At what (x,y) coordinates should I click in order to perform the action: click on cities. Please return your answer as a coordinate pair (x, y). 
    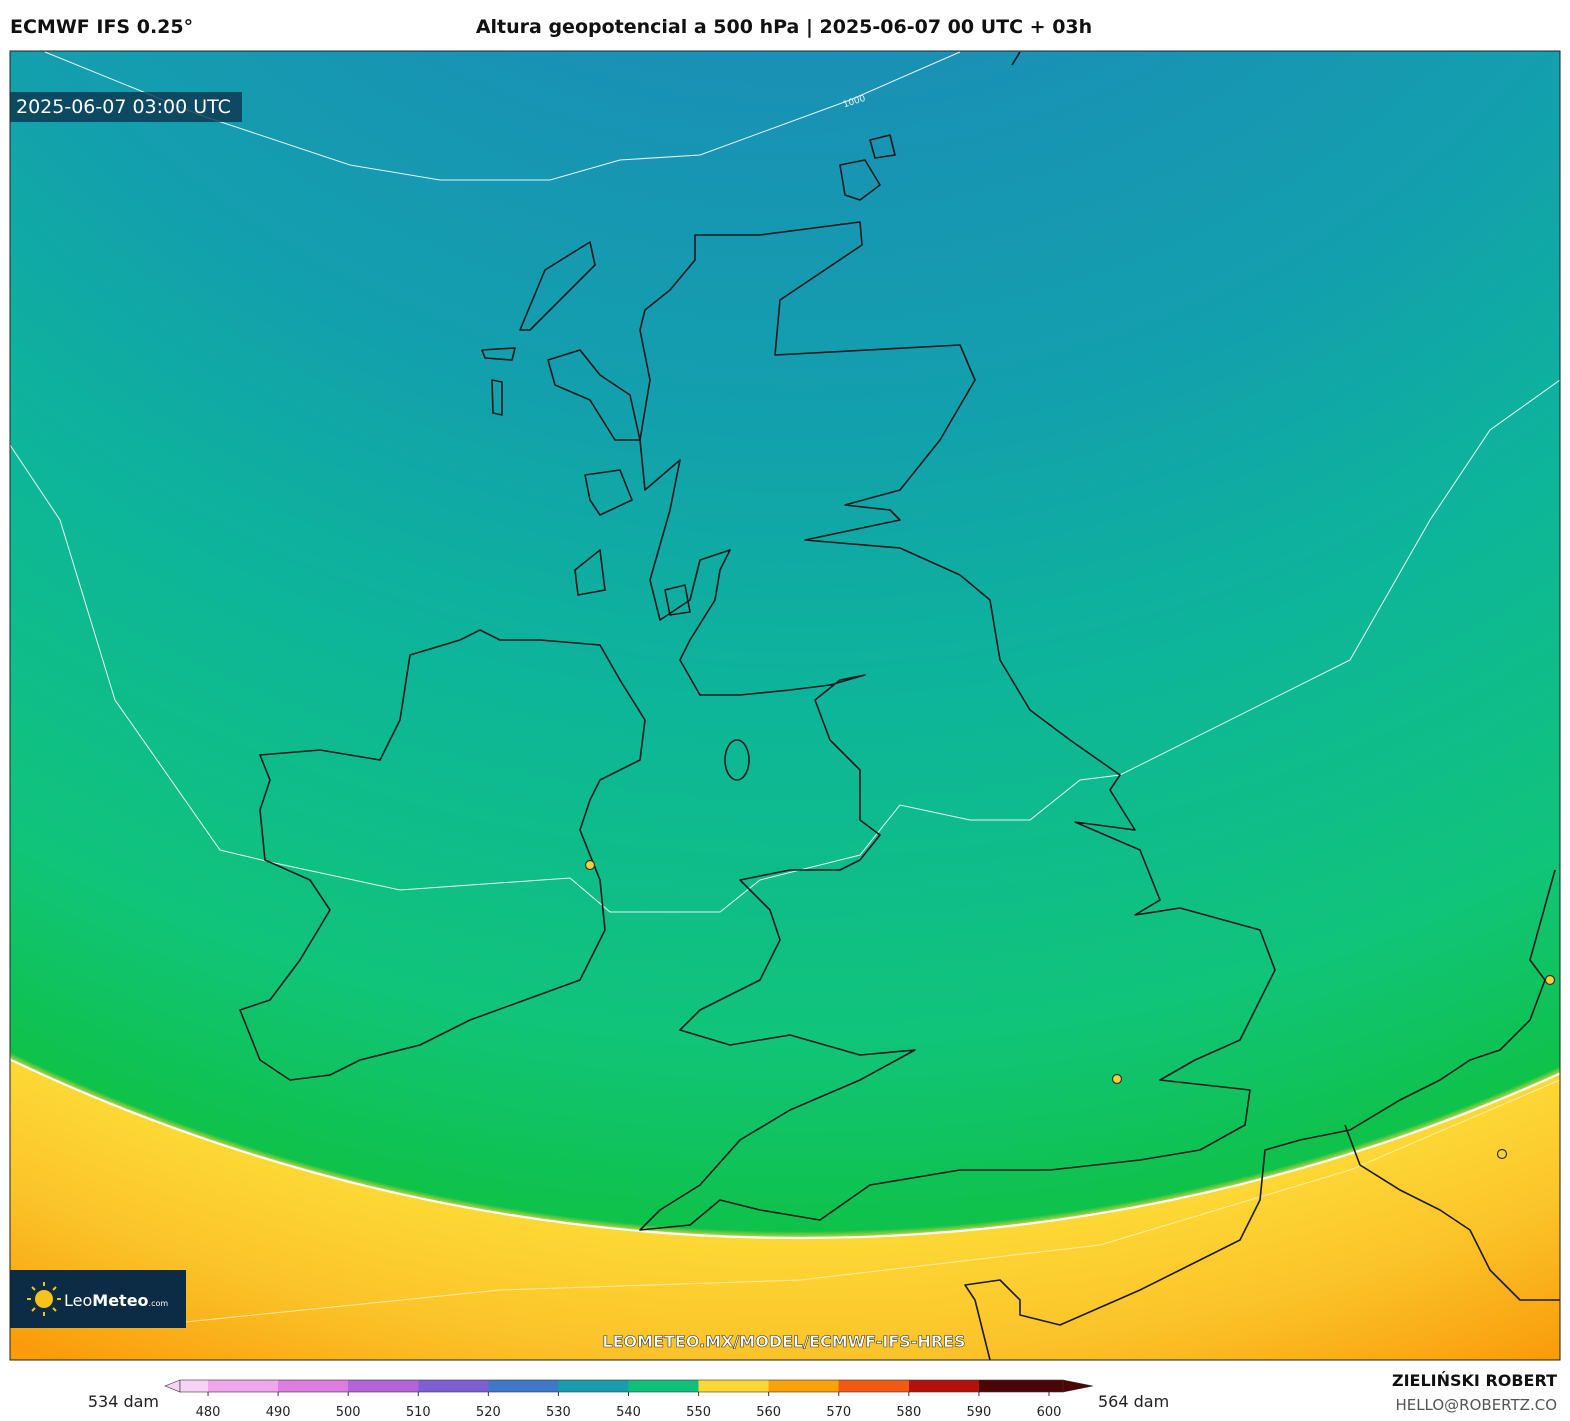
    Looking at the image, I should click on (1070, 1009).